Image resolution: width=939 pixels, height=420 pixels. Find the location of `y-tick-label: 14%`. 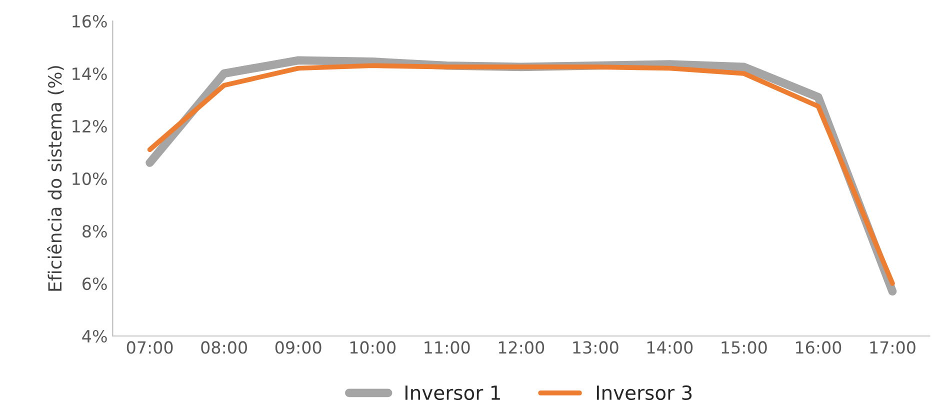

y-tick-label: 14% is located at coordinates (89, 73).